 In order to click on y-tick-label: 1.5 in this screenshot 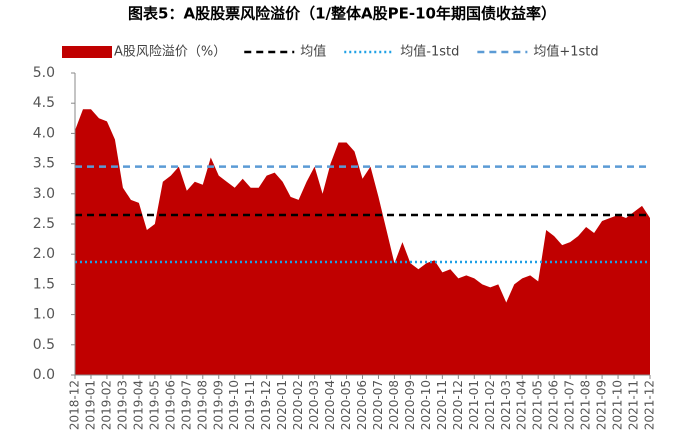, I will do `click(44, 284)`.